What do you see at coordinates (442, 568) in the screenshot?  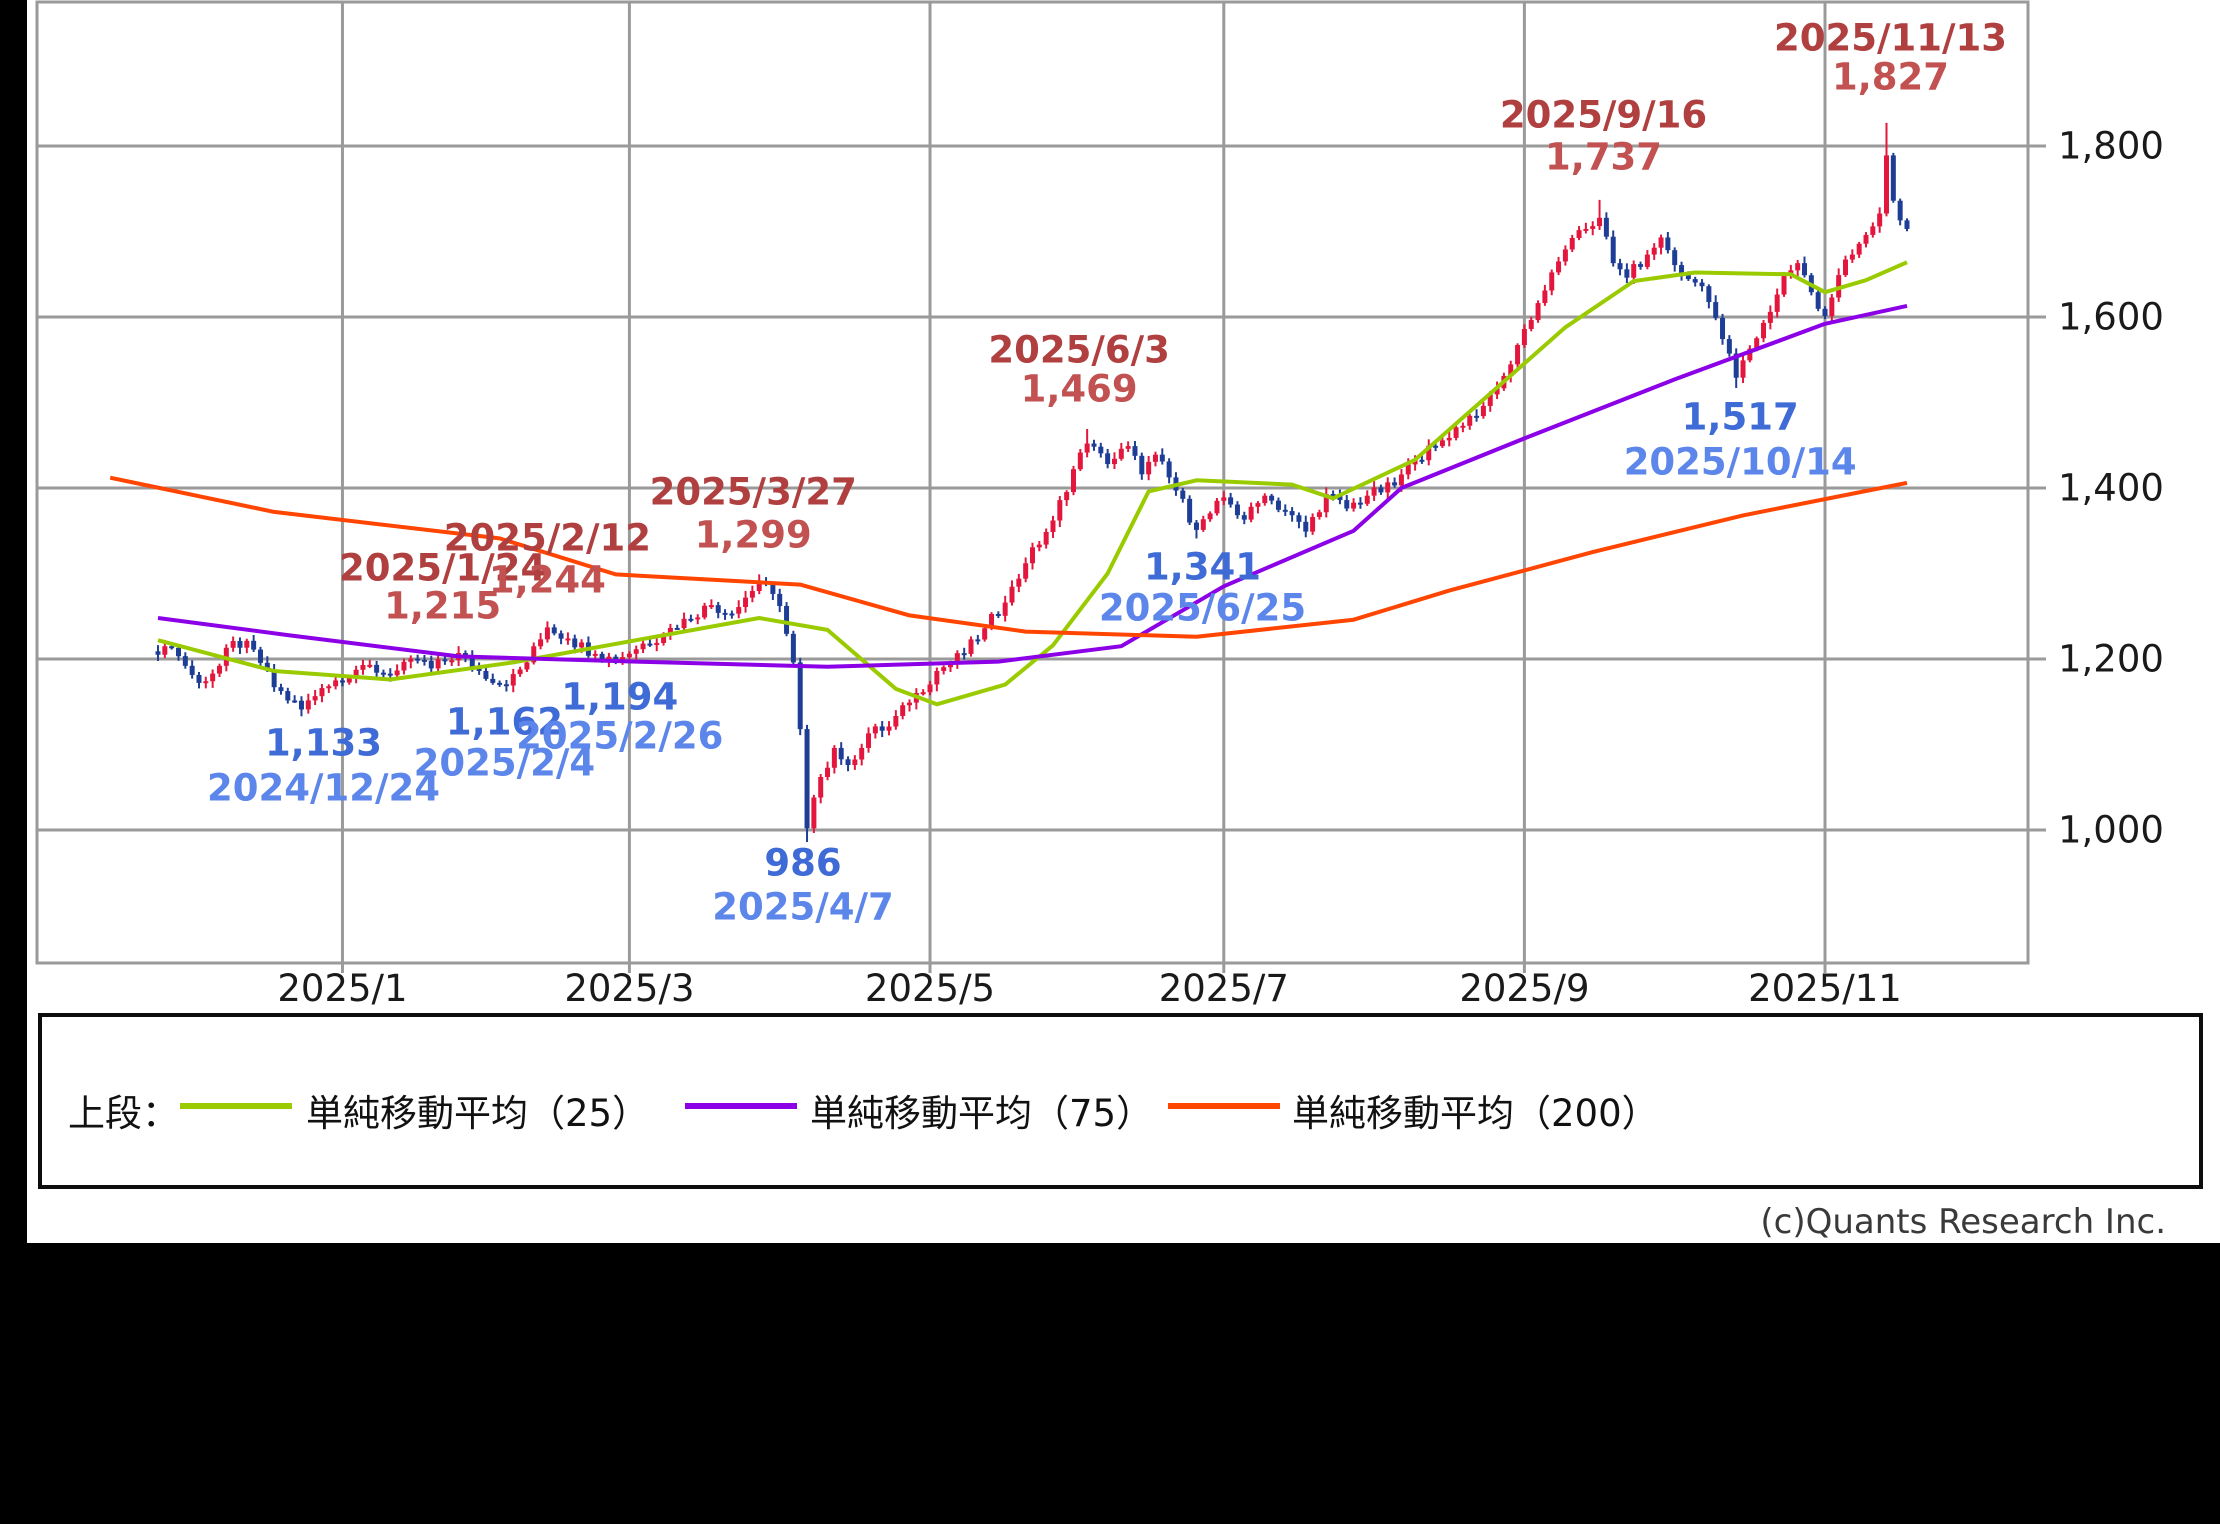 I see `high-annotation-line1: 2025/1/24` at bounding box center [442, 568].